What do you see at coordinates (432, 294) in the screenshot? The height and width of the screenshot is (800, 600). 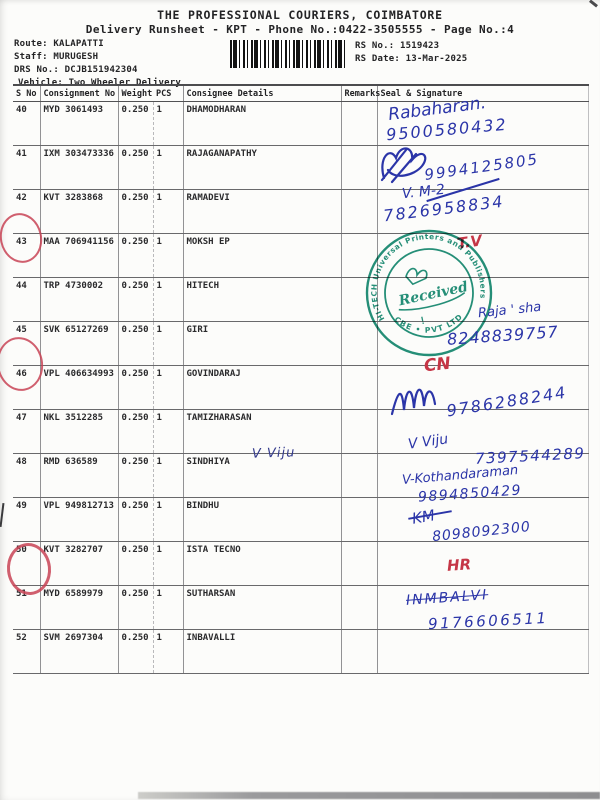 I see `stamp-center-text: Received` at bounding box center [432, 294].